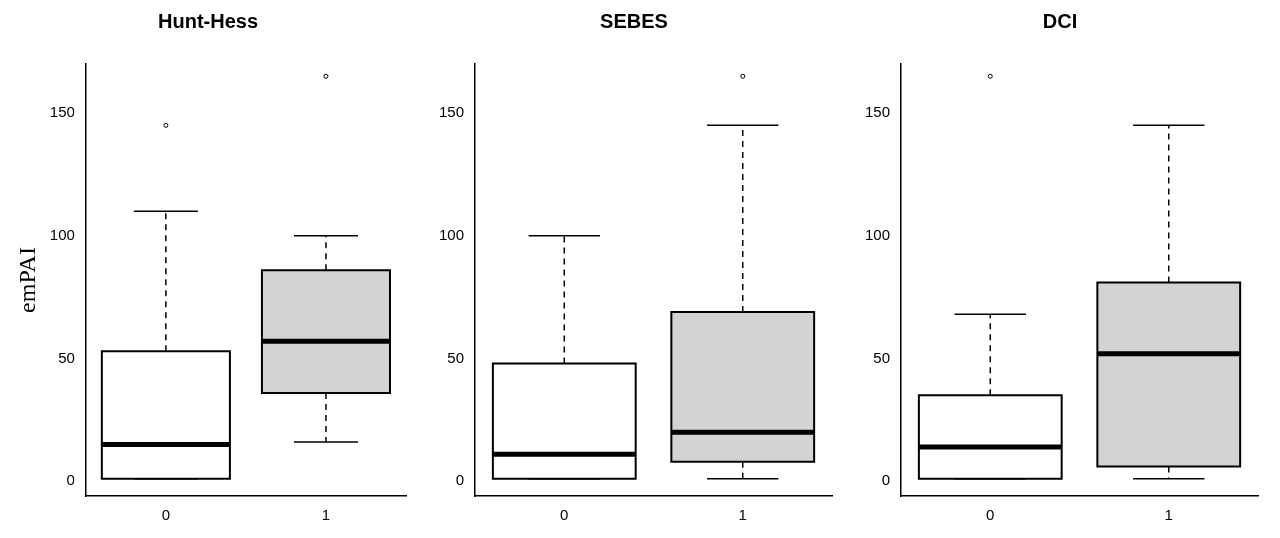 This screenshot has width=1280, height=538. Describe the element at coordinates (26, 280) in the screenshot. I see `y-axis-title: emPAI` at that location.